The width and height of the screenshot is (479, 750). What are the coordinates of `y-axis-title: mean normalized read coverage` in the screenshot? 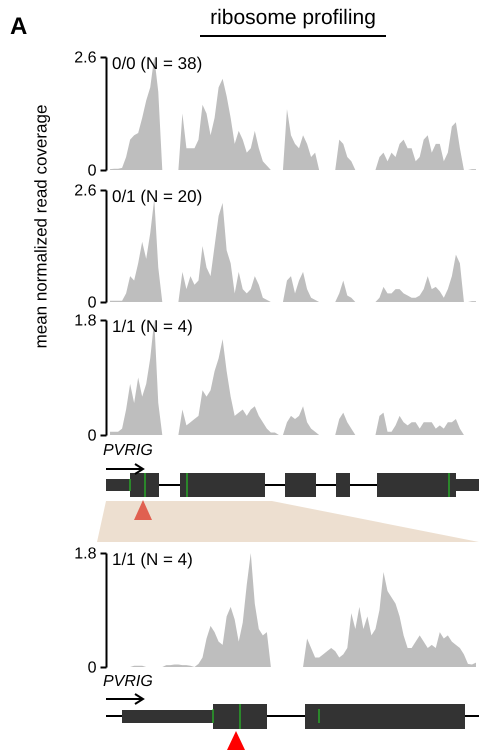 It's located at (40, 226).